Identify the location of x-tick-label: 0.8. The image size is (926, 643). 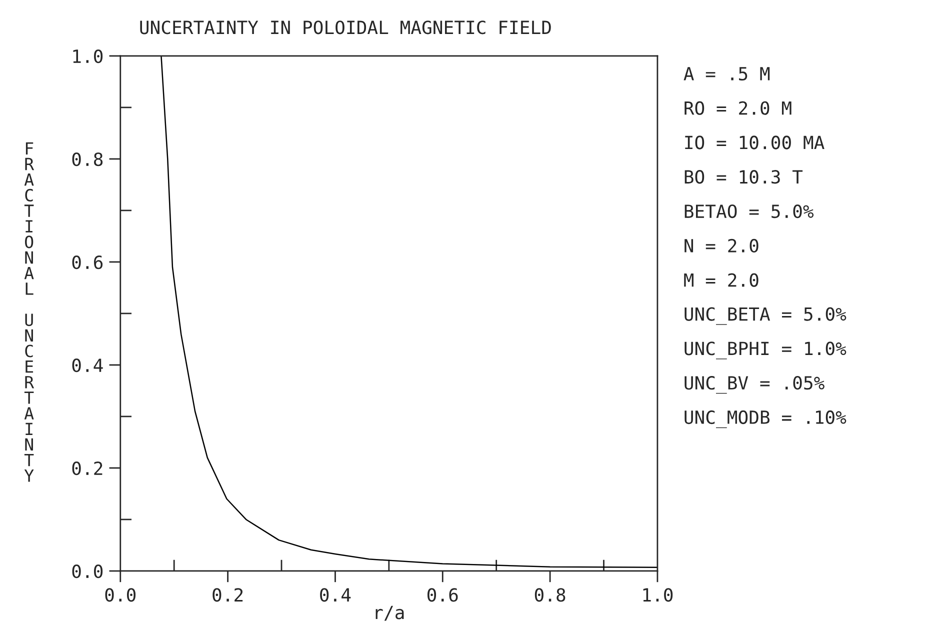
(550, 595).